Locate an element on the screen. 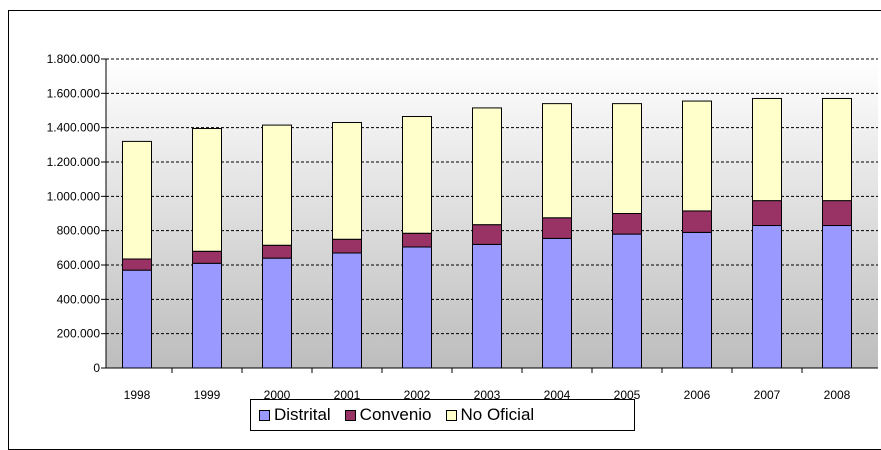 The height and width of the screenshot is (450, 881). y-tick-label: 1.000.000 is located at coordinates (74, 196).